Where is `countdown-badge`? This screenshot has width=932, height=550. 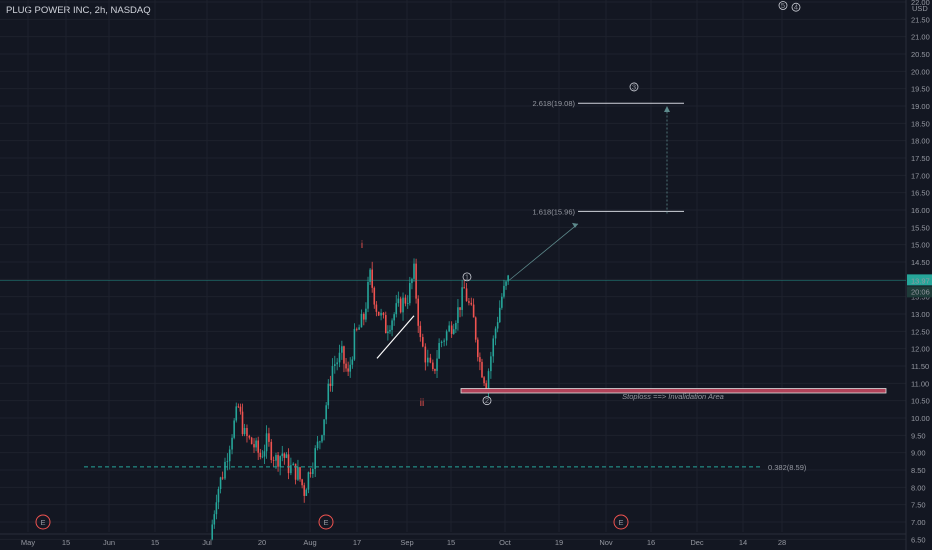
countdown-badge is located at coordinates (919, 292).